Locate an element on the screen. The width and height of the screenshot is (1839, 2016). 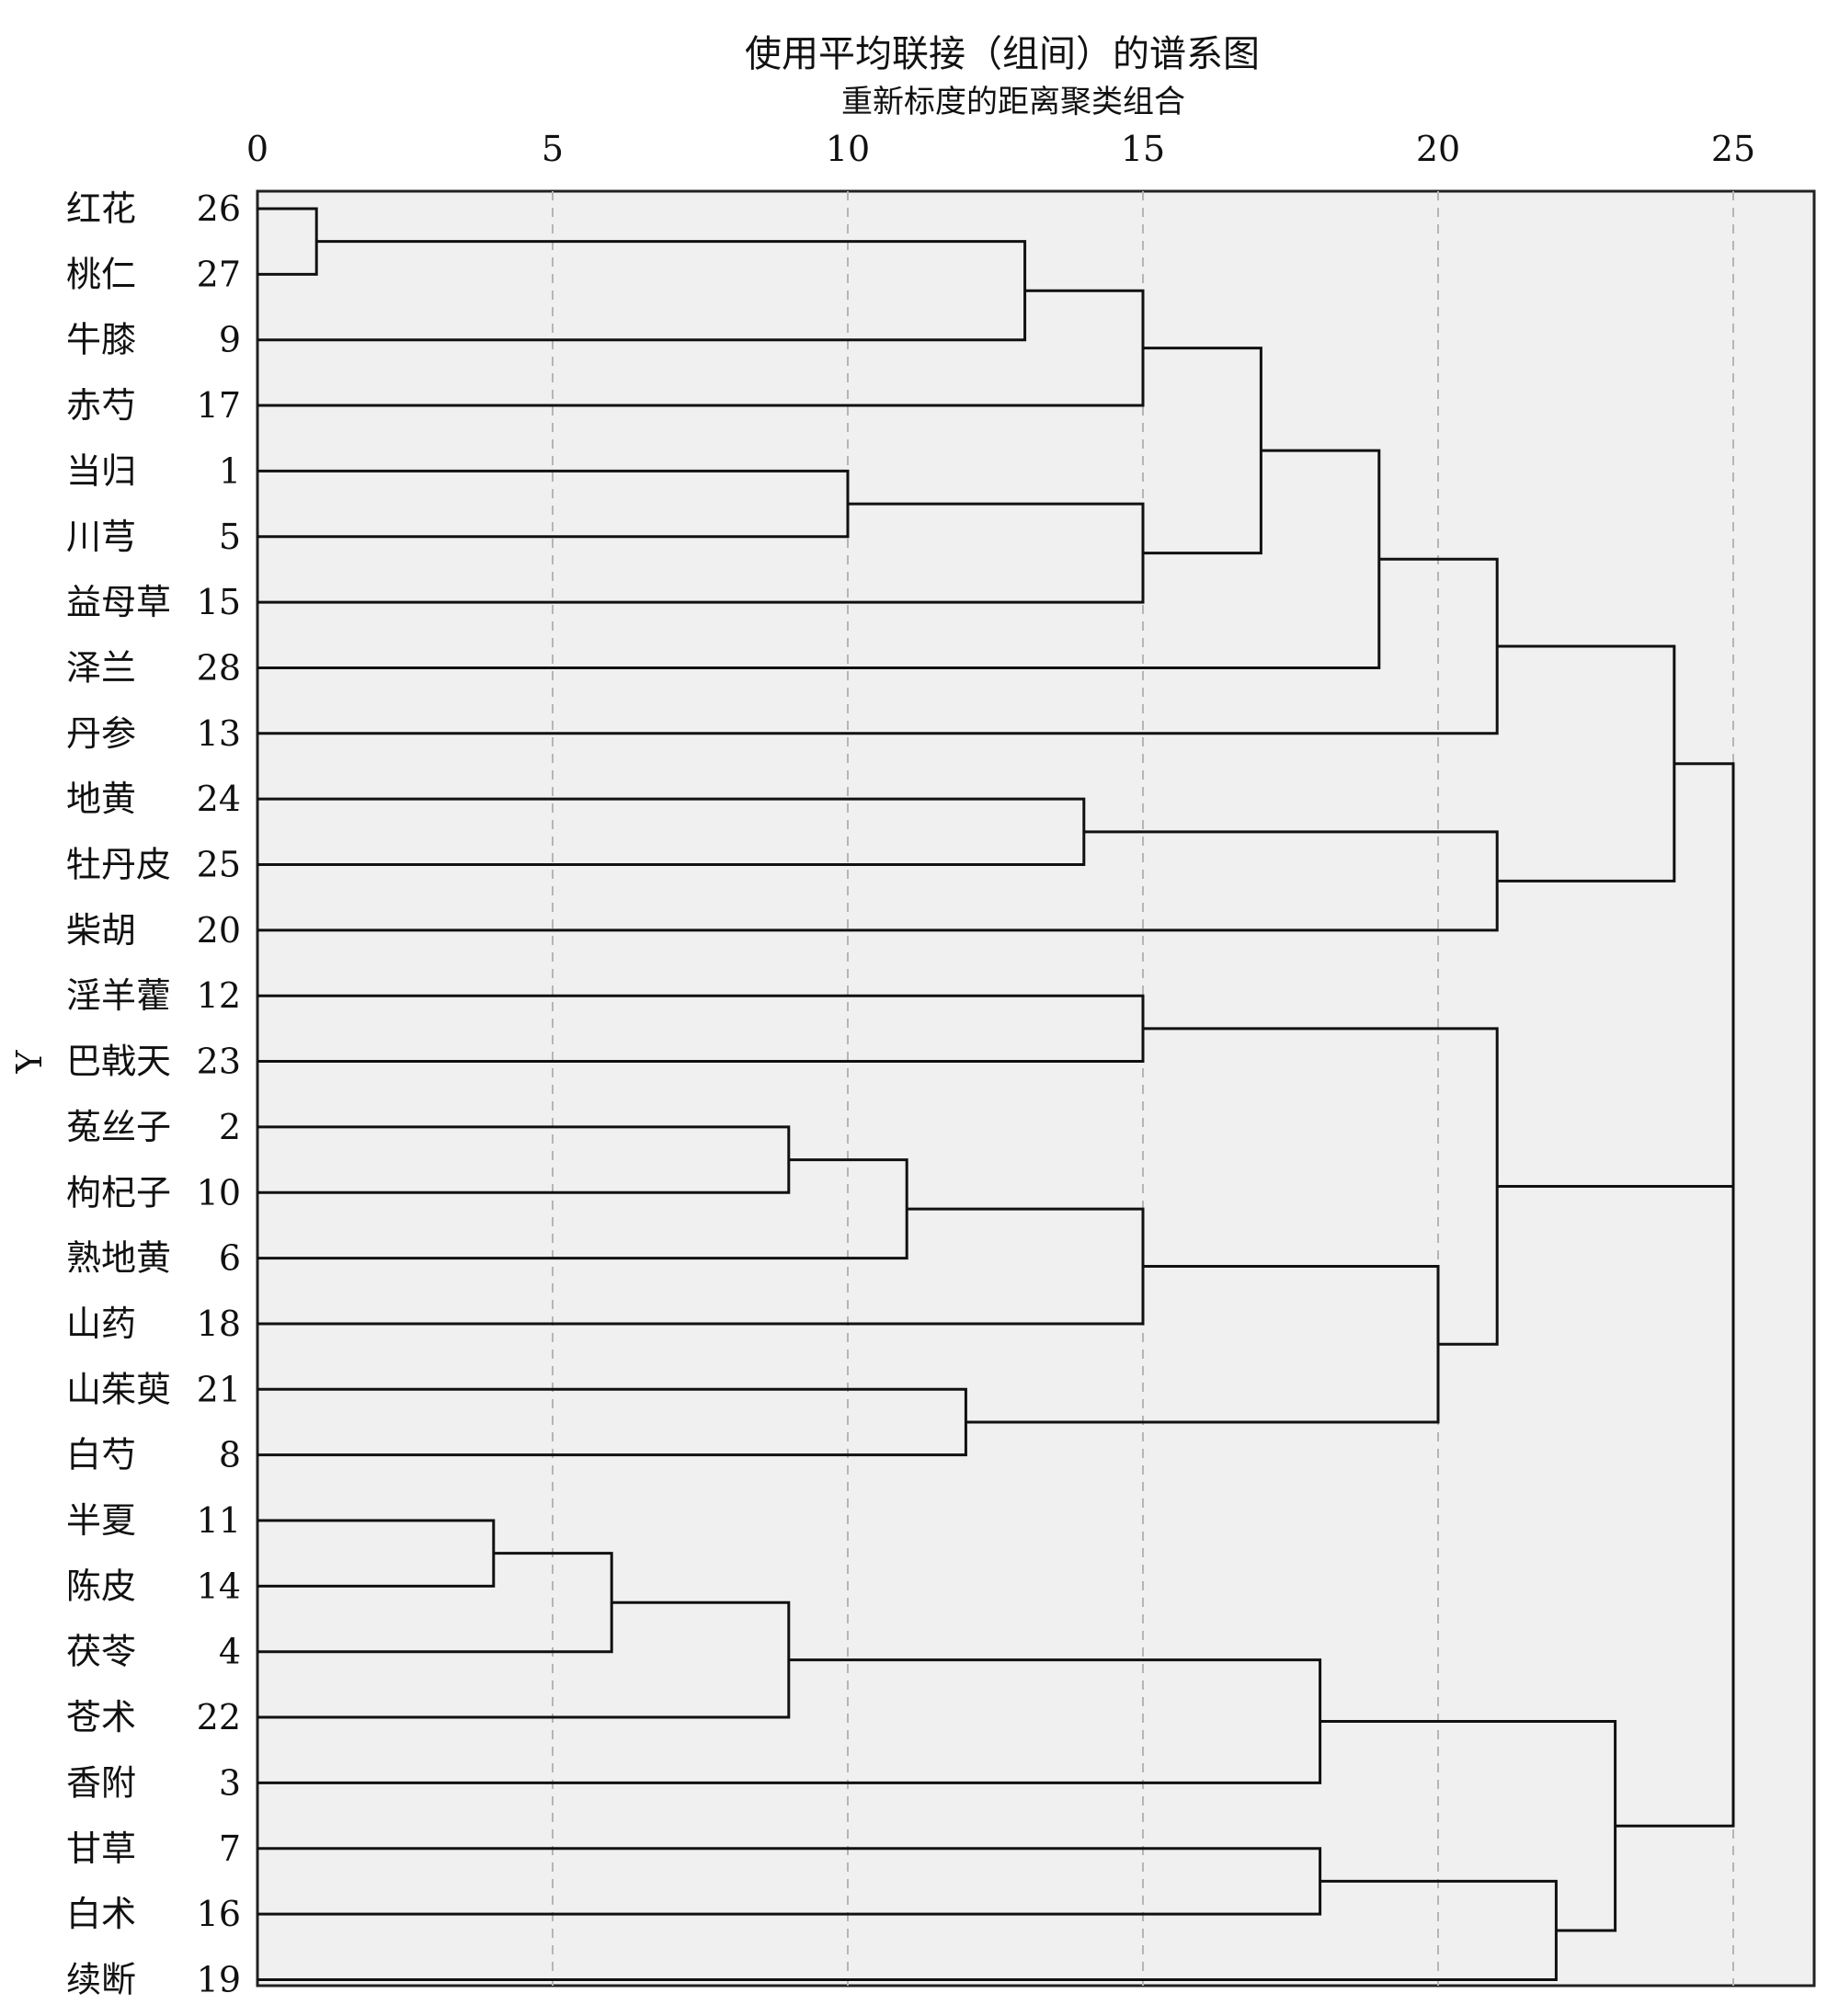
leaf-id: 10 is located at coordinates (219, 1192).